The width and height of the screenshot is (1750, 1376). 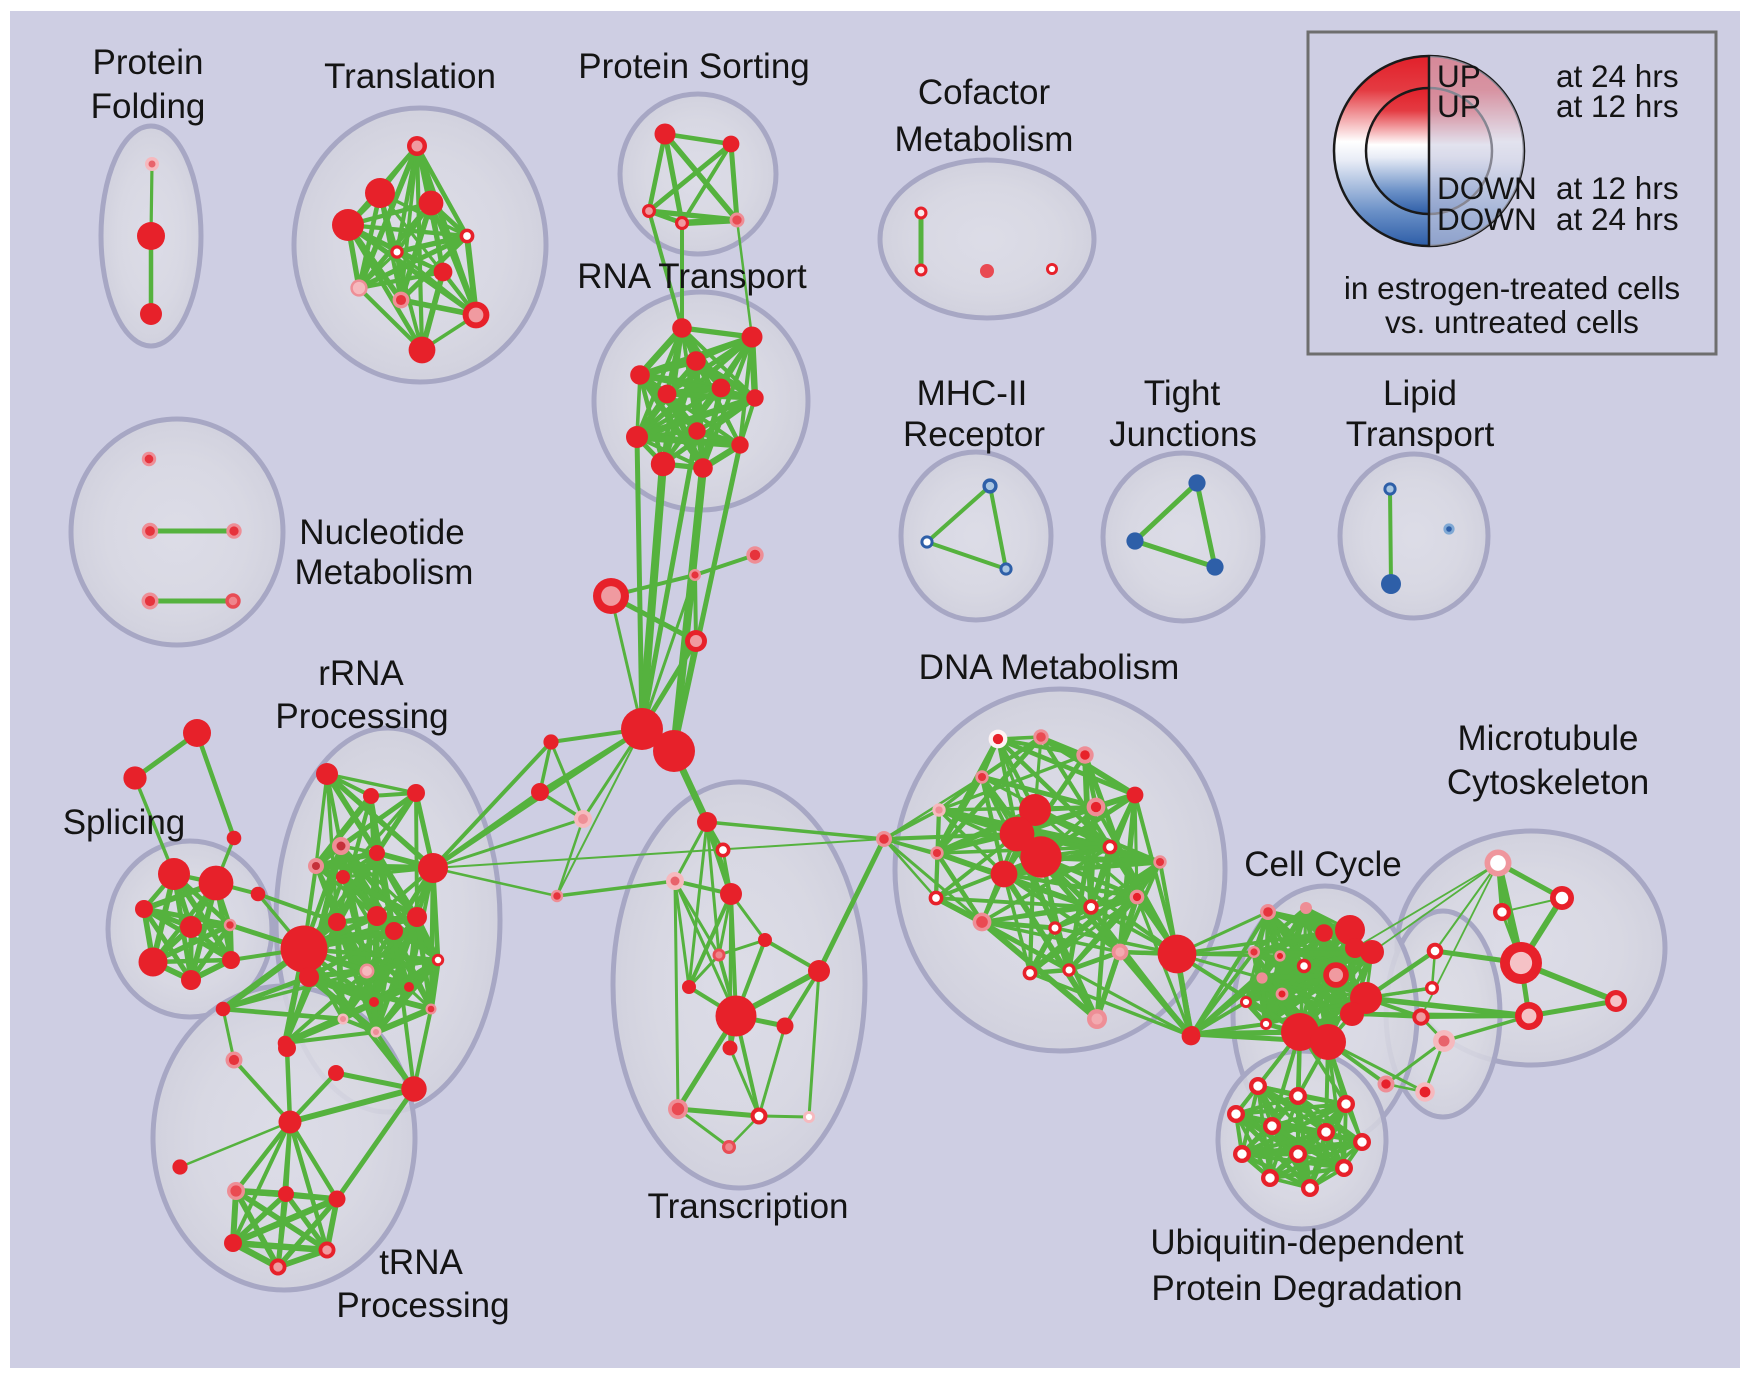 What do you see at coordinates (381, 532) in the screenshot?
I see `svg-text: Nucleotide` at bounding box center [381, 532].